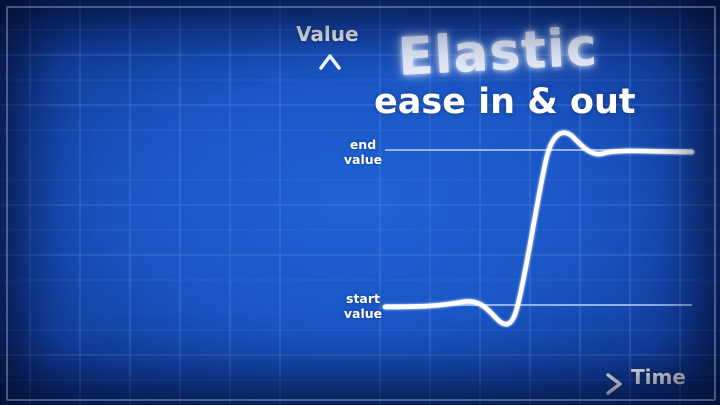  I want to click on start-value-label: start value, so click(363, 306).